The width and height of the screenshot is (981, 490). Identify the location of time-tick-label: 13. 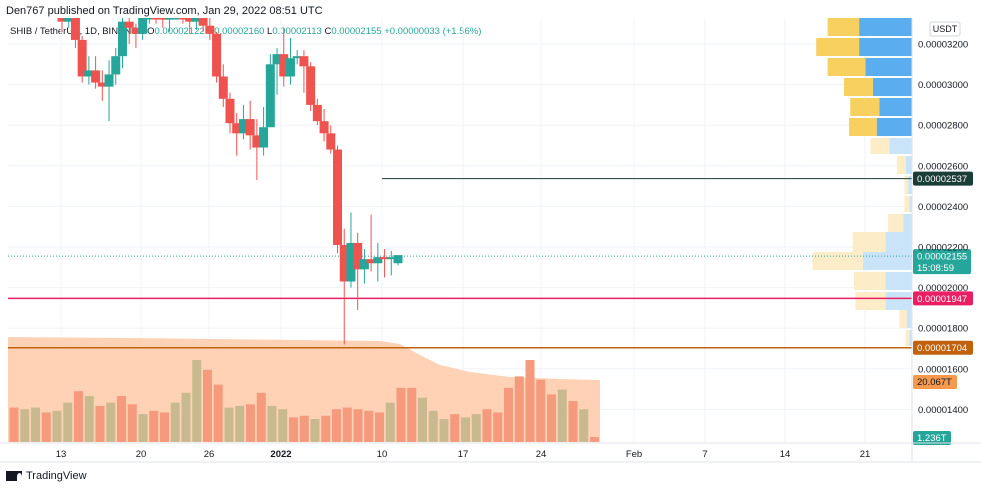
(61, 454).